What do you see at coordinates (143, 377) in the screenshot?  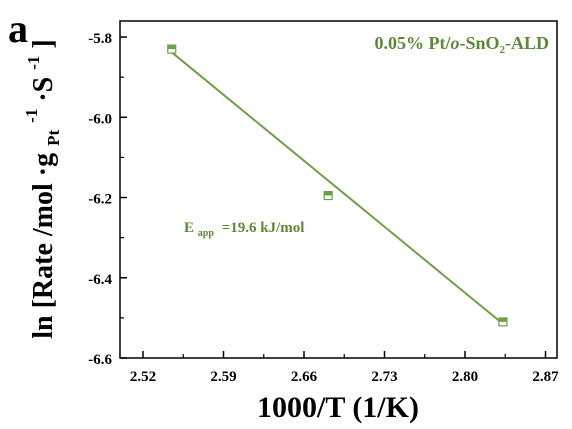 I see `x-tick-label: 2.52` at bounding box center [143, 377].